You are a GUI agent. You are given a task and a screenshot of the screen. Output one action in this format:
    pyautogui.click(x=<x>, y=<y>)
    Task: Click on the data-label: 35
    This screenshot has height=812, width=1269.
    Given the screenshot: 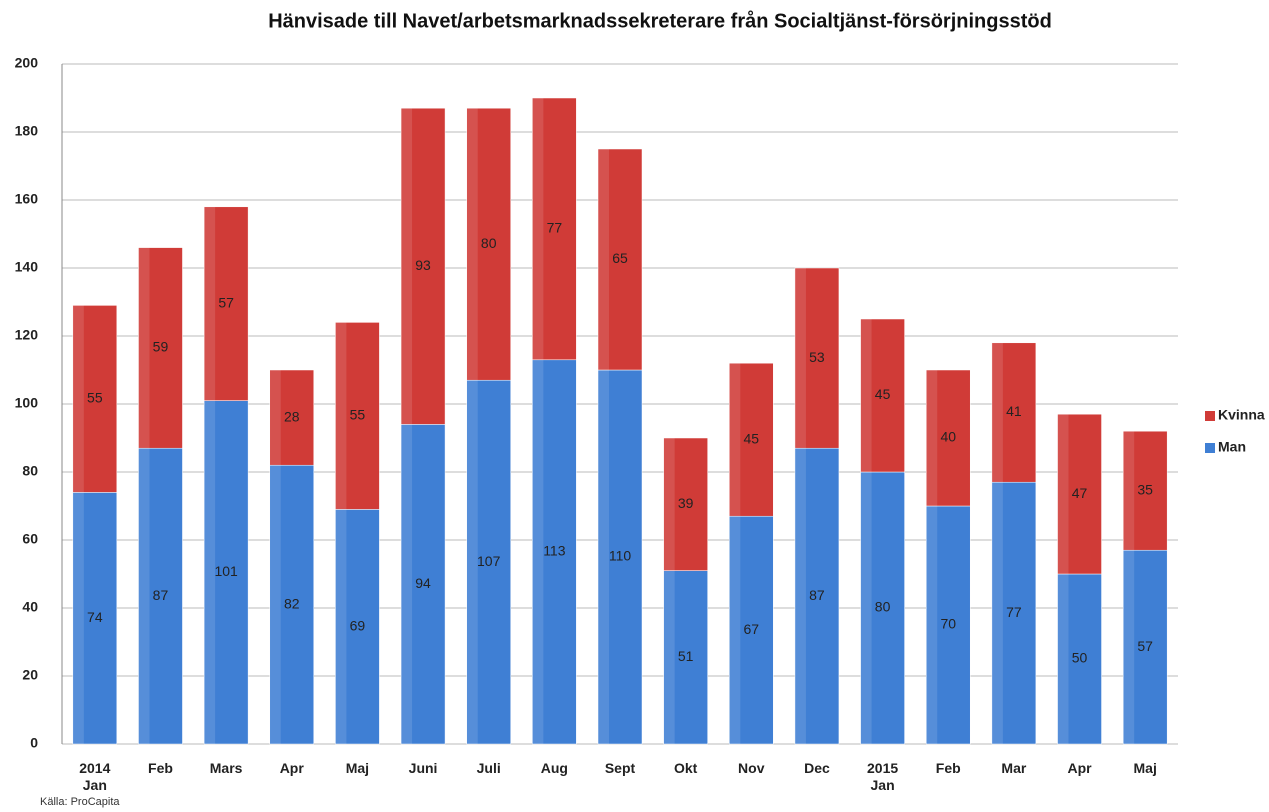 What is the action you would take?
    pyautogui.click(x=1145, y=489)
    